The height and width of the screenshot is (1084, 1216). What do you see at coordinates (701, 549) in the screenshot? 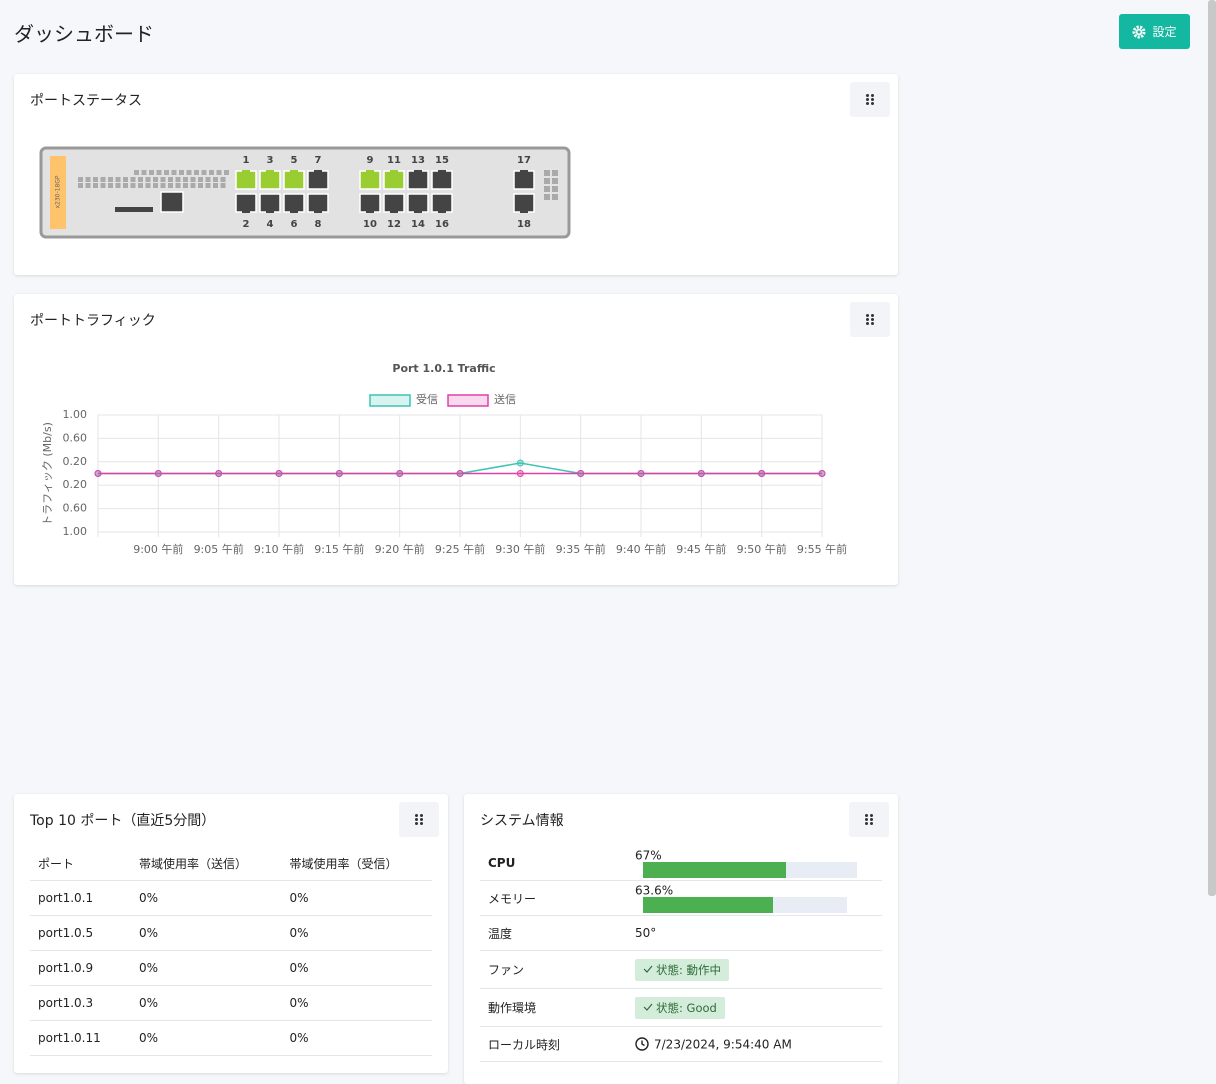
I see `x-tick-label: 9:45 午前` at bounding box center [701, 549].